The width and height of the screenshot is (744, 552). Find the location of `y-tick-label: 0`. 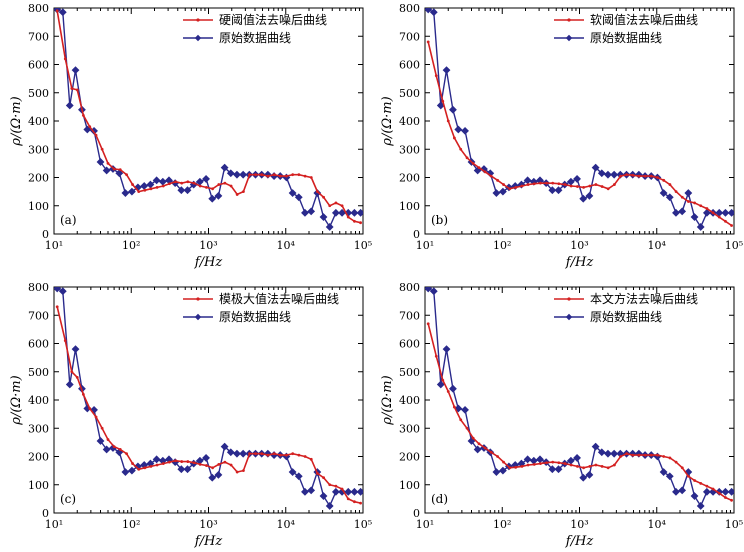

y-tick-label: 0 is located at coordinates (45, 513).